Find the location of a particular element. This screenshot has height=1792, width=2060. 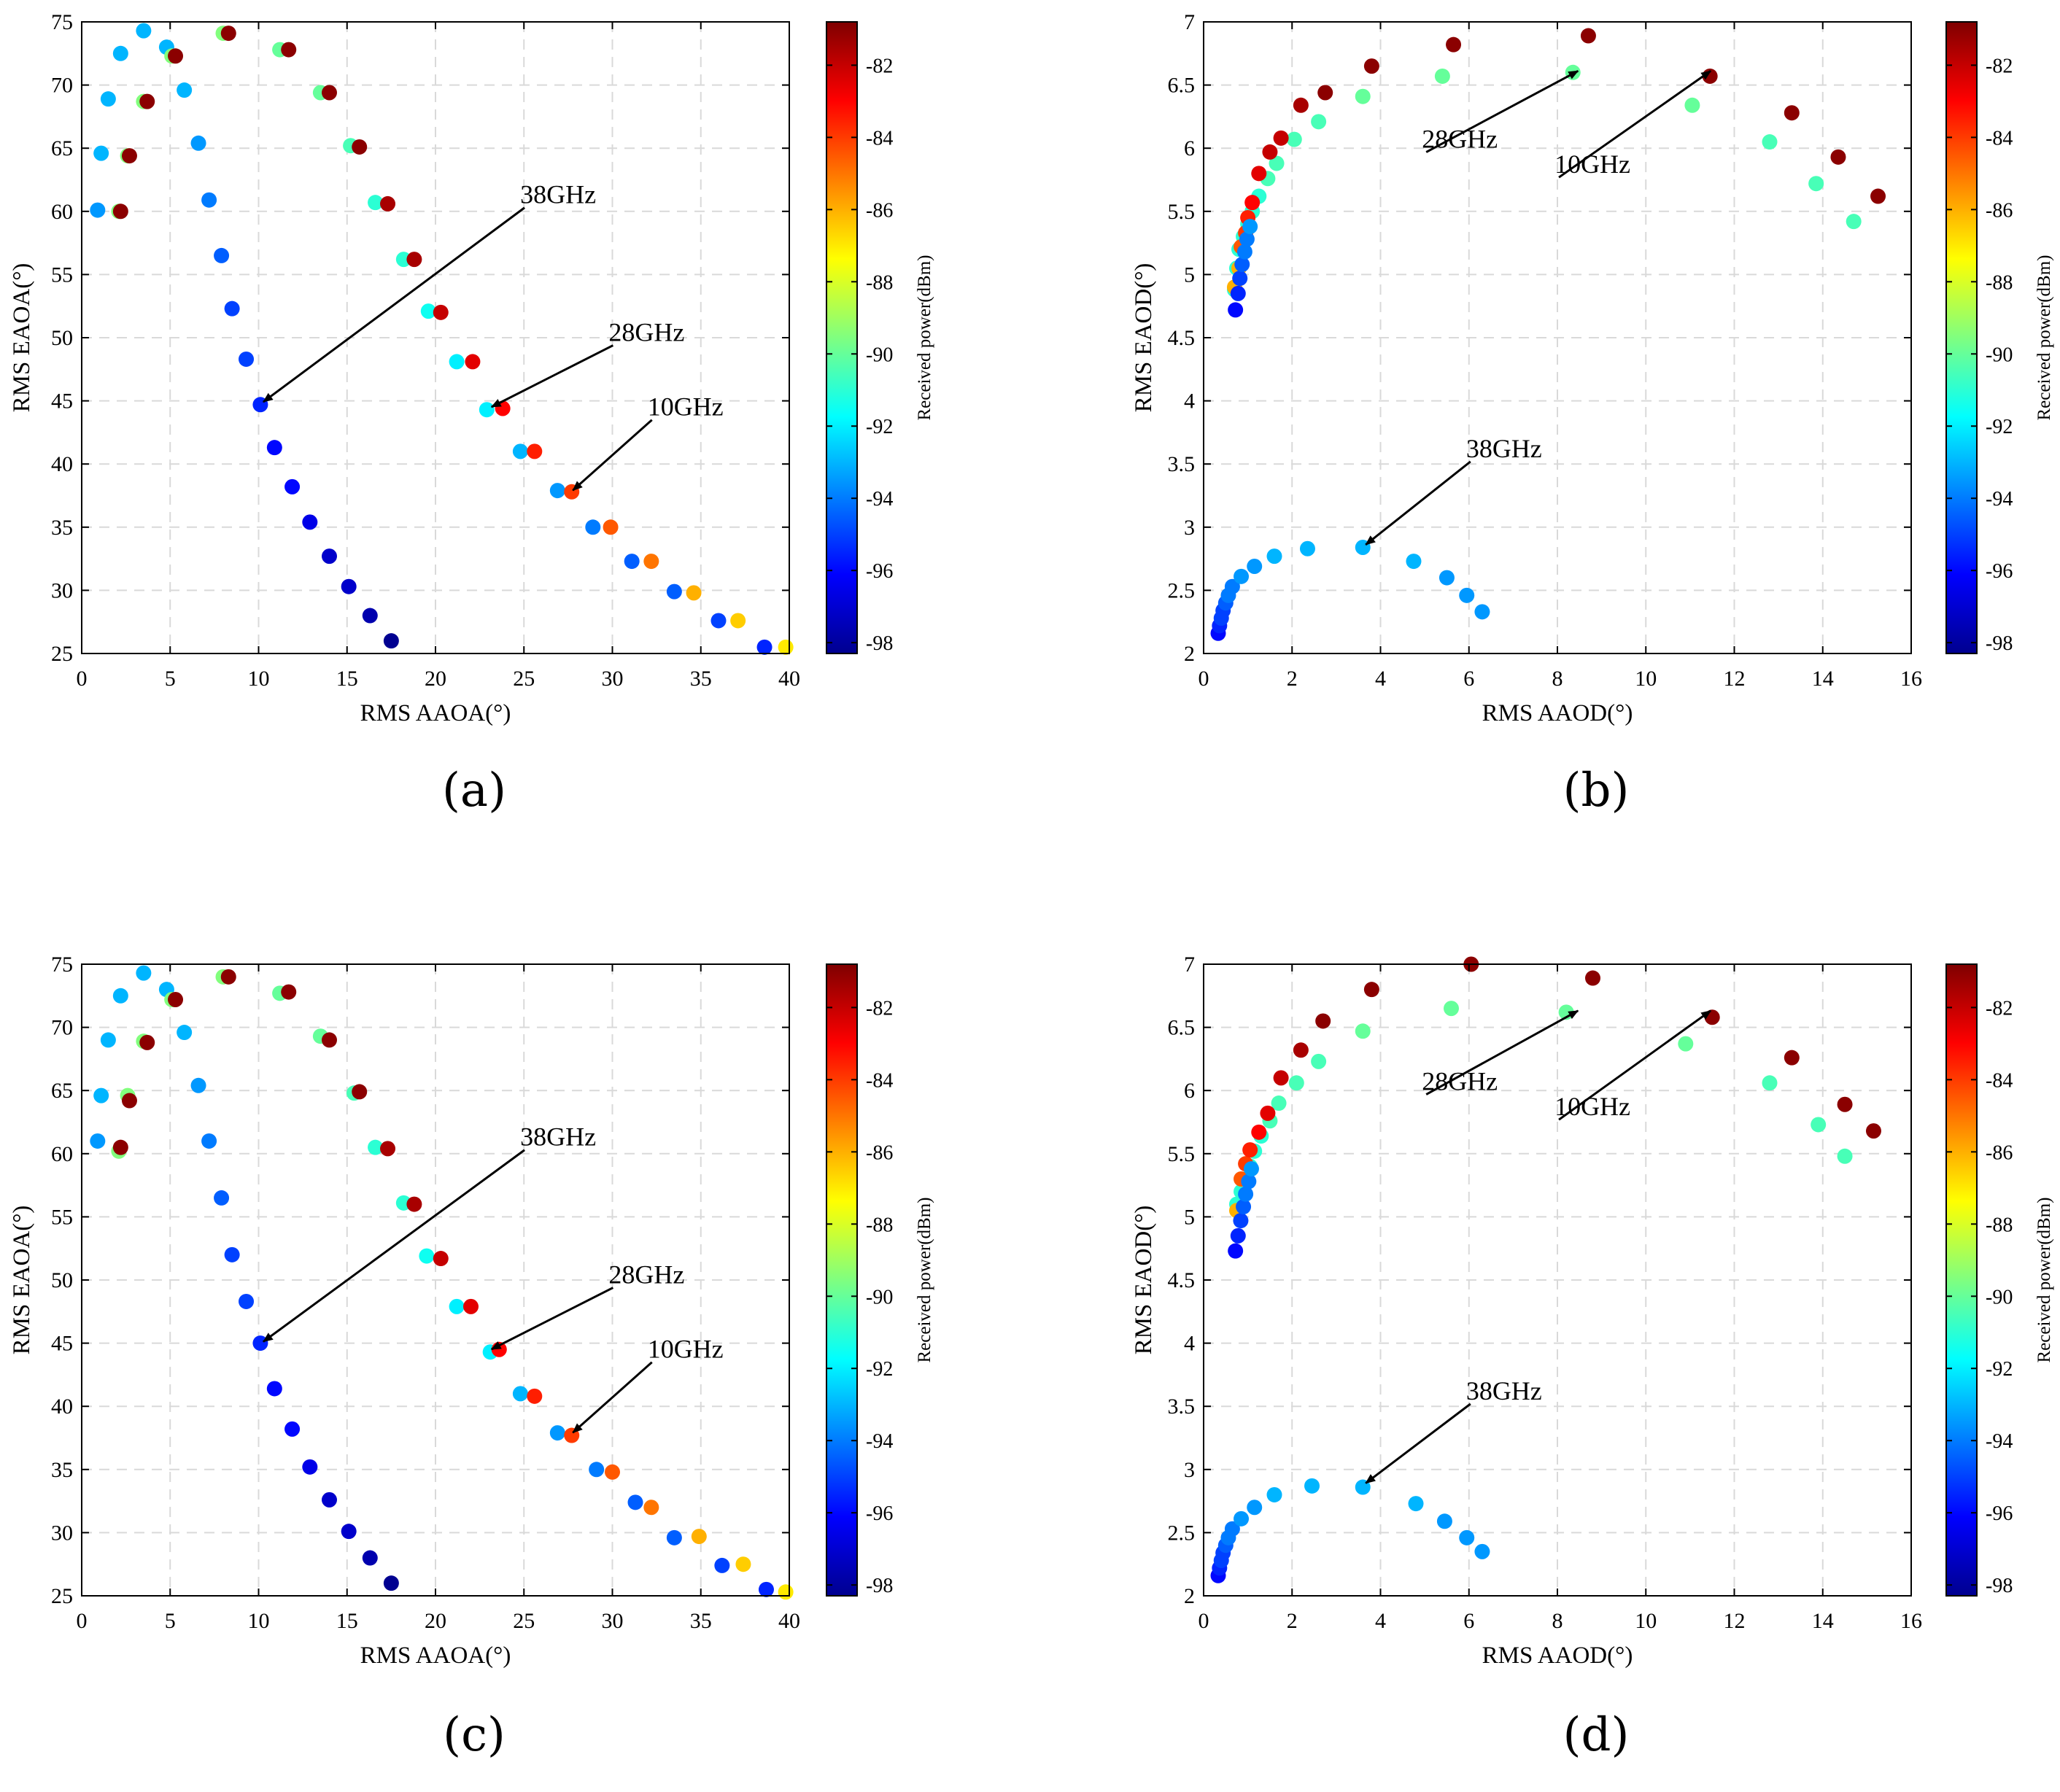

x-tick-label: 0 is located at coordinates (1204, 1621).